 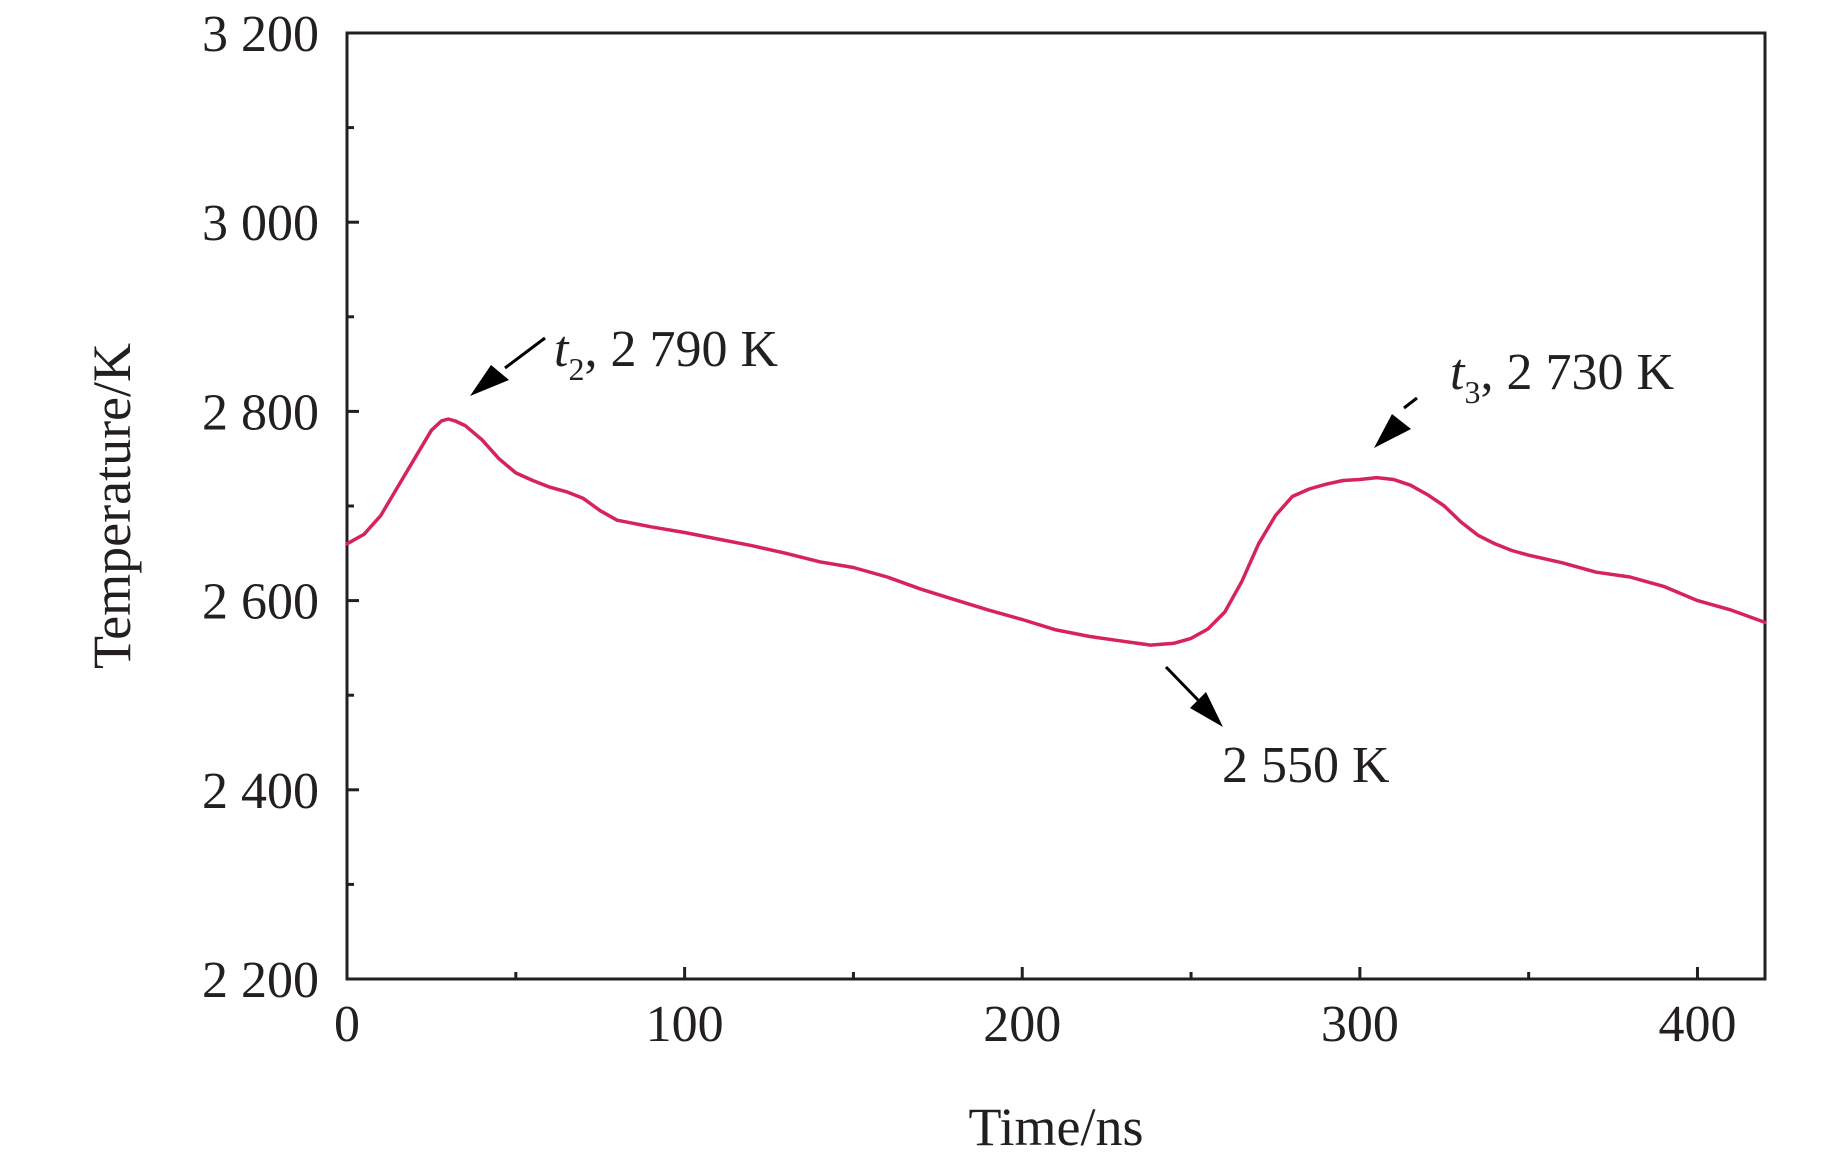 What do you see at coordinates (260, 412) in the screenshot?
I see `y-tick-label: 2 800` at bounding box center [260, 412].